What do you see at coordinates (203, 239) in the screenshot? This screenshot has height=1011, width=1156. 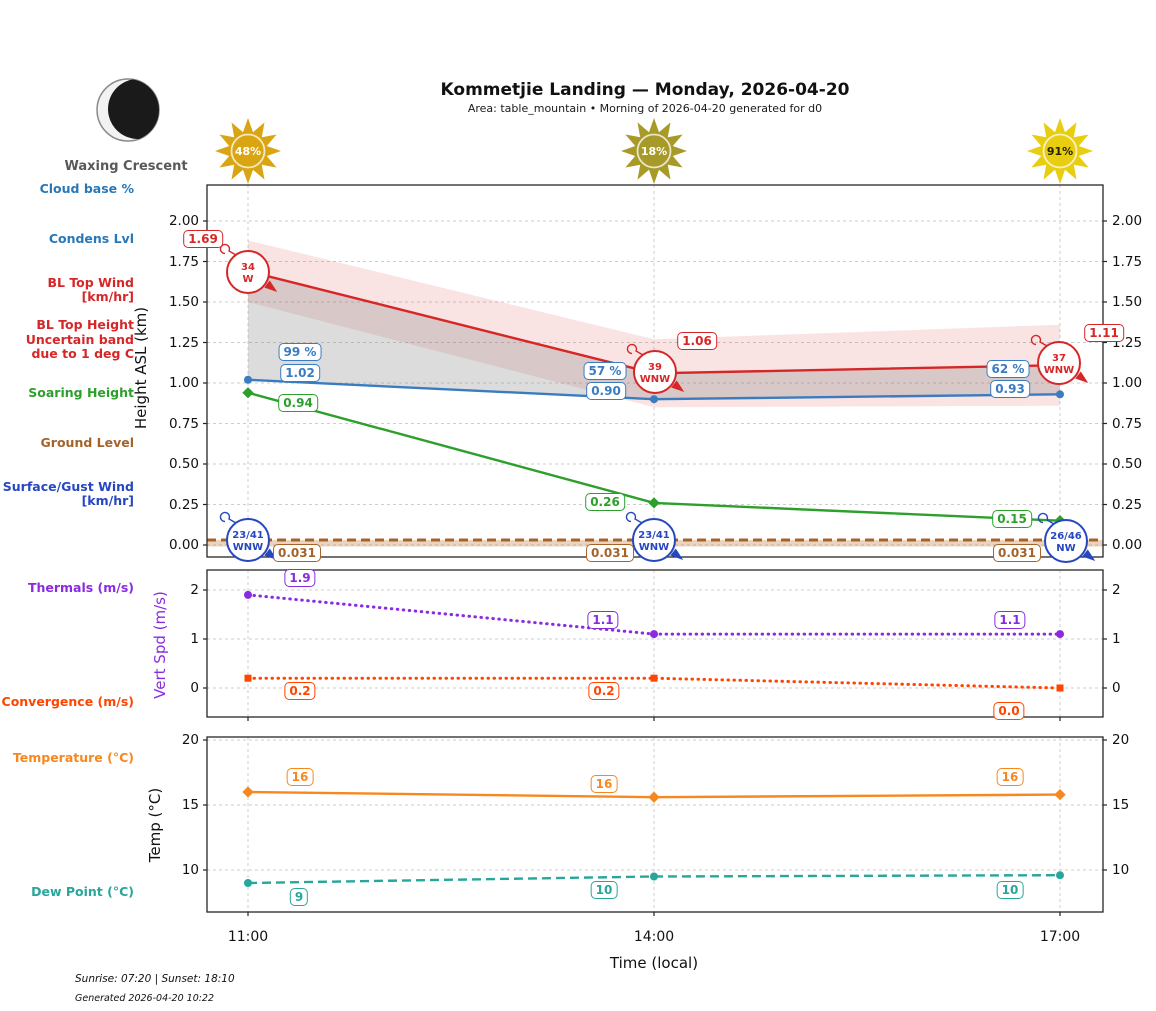 I see `value-label-bl-top-height: 1.69` at bounding box center [203, 239].